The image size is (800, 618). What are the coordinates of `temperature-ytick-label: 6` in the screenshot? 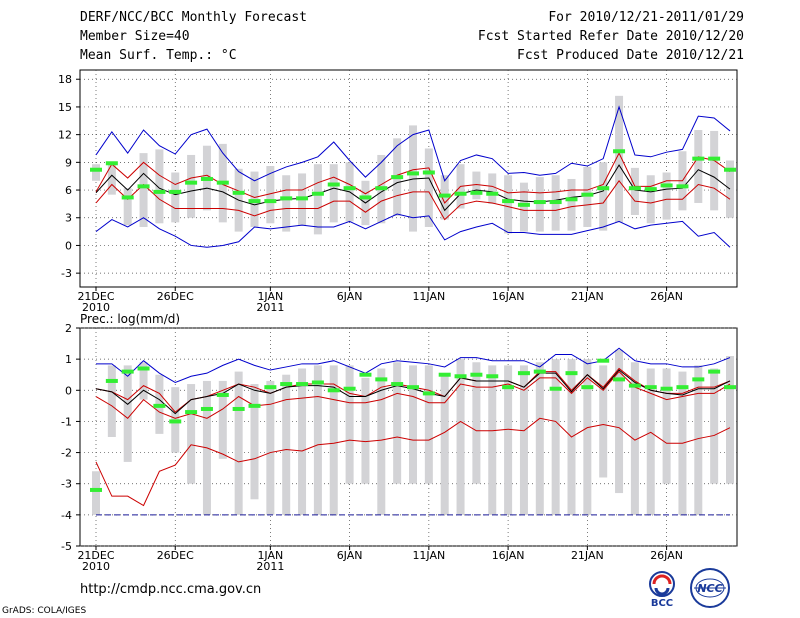 It's located at (68, 190).